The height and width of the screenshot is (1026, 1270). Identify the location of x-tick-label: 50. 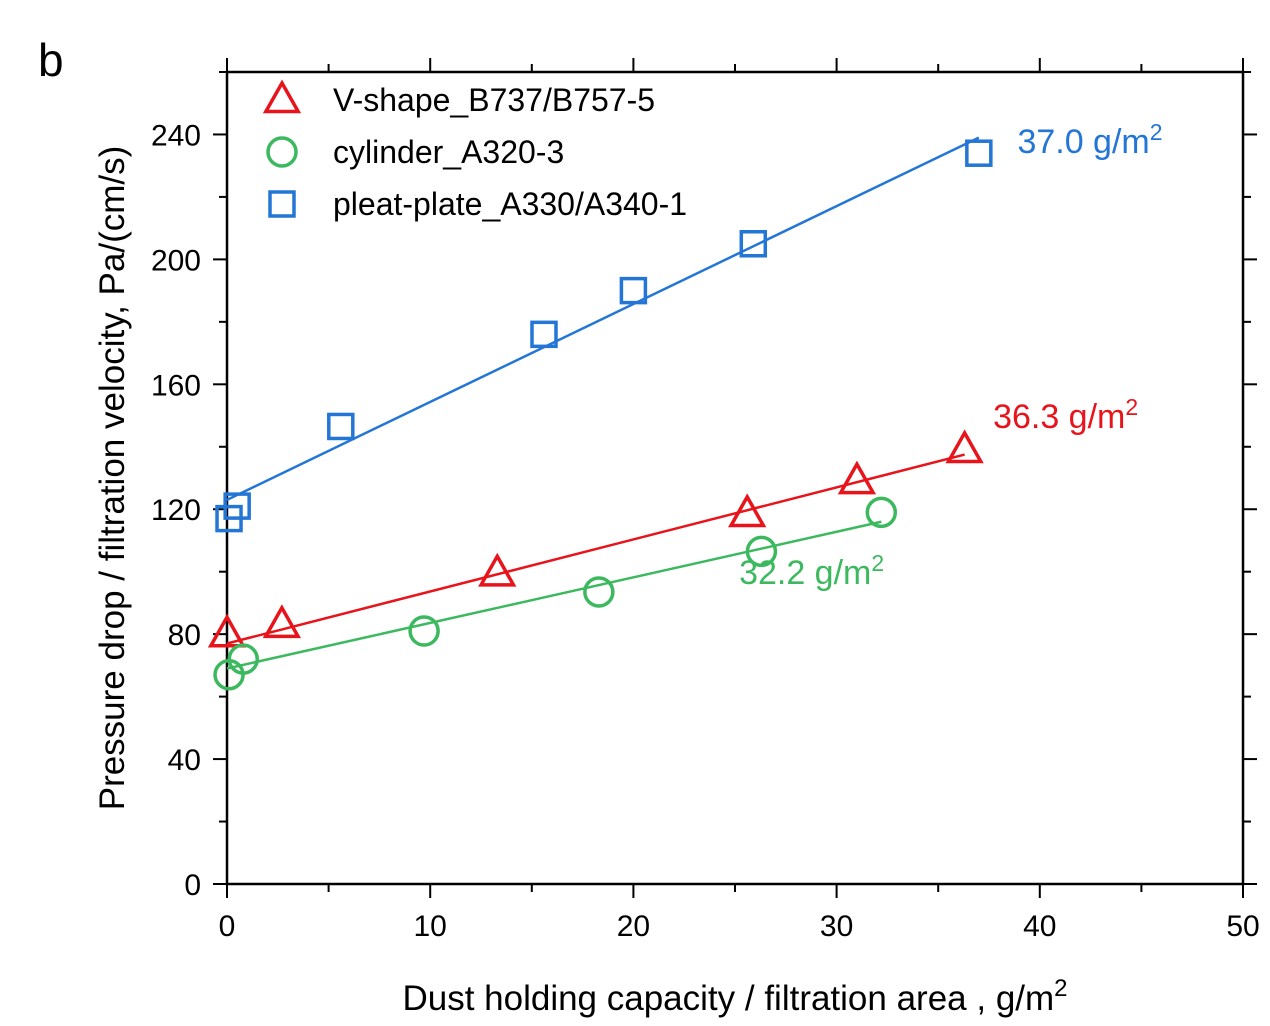
(1242, 926).